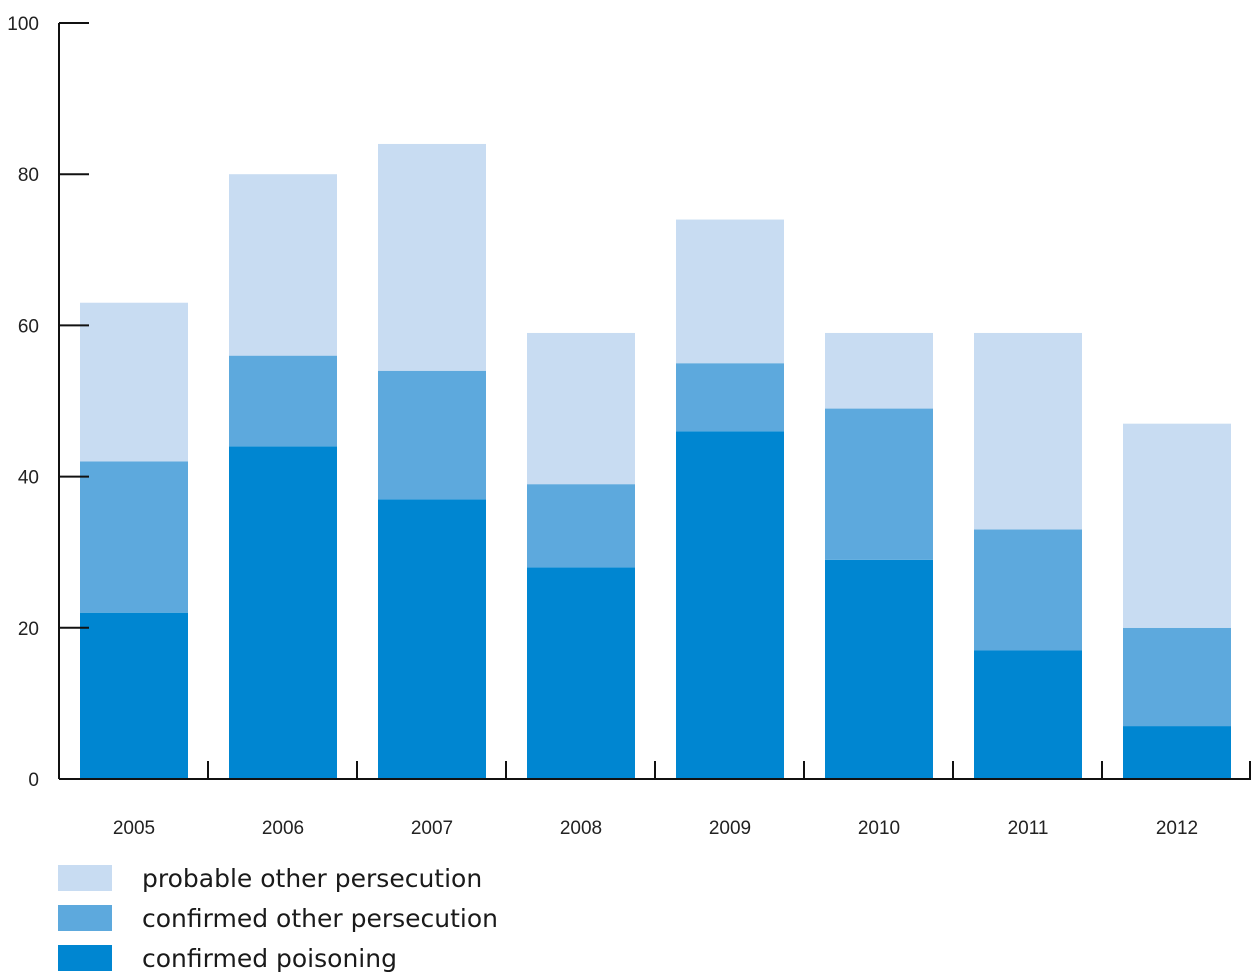  I want to click on legend-item-probable-other-persecution: probable other persecution, so click(278, 878).